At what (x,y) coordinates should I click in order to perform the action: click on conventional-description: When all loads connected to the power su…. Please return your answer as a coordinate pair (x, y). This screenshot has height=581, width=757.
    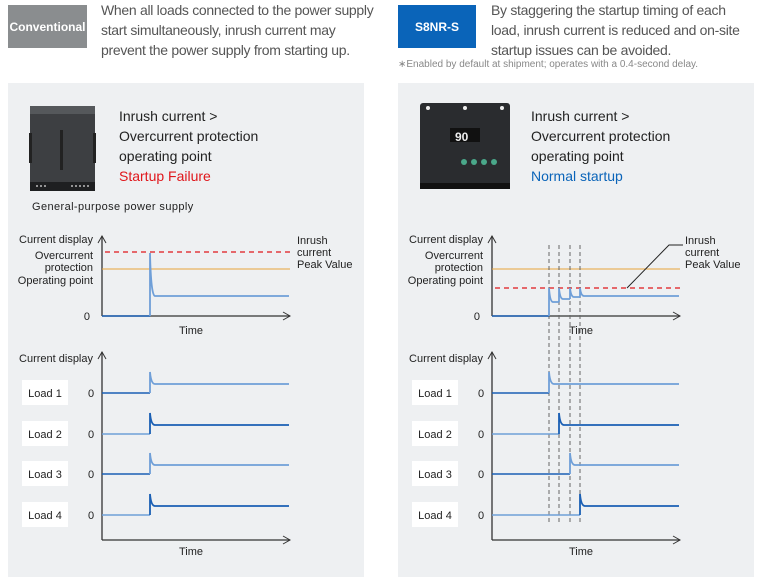
    Looking at the image, I should click on (237, 30).